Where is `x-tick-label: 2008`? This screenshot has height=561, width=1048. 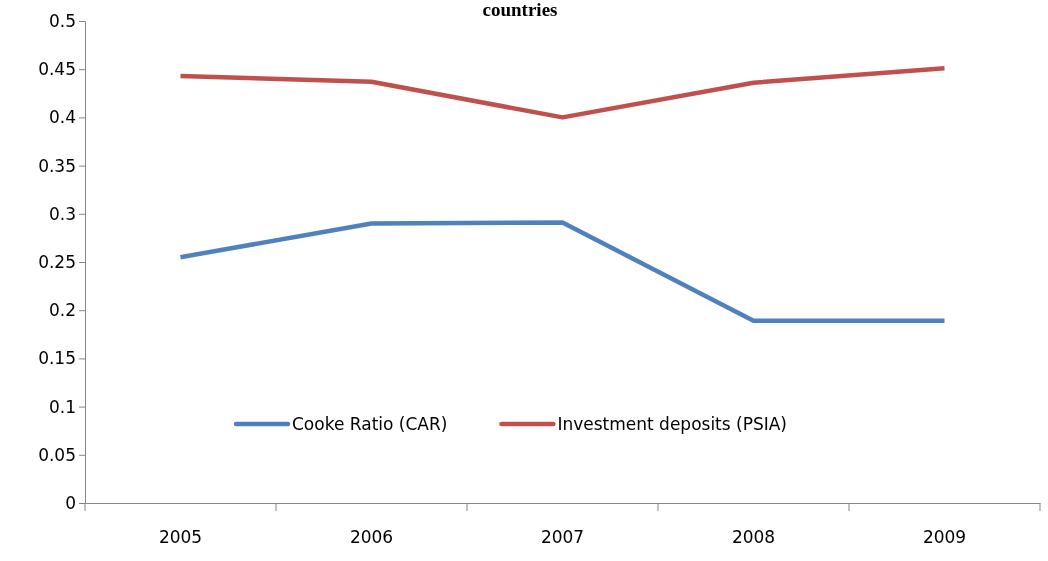
x-tick-label: 2008 is located at coordinates (753, 537).